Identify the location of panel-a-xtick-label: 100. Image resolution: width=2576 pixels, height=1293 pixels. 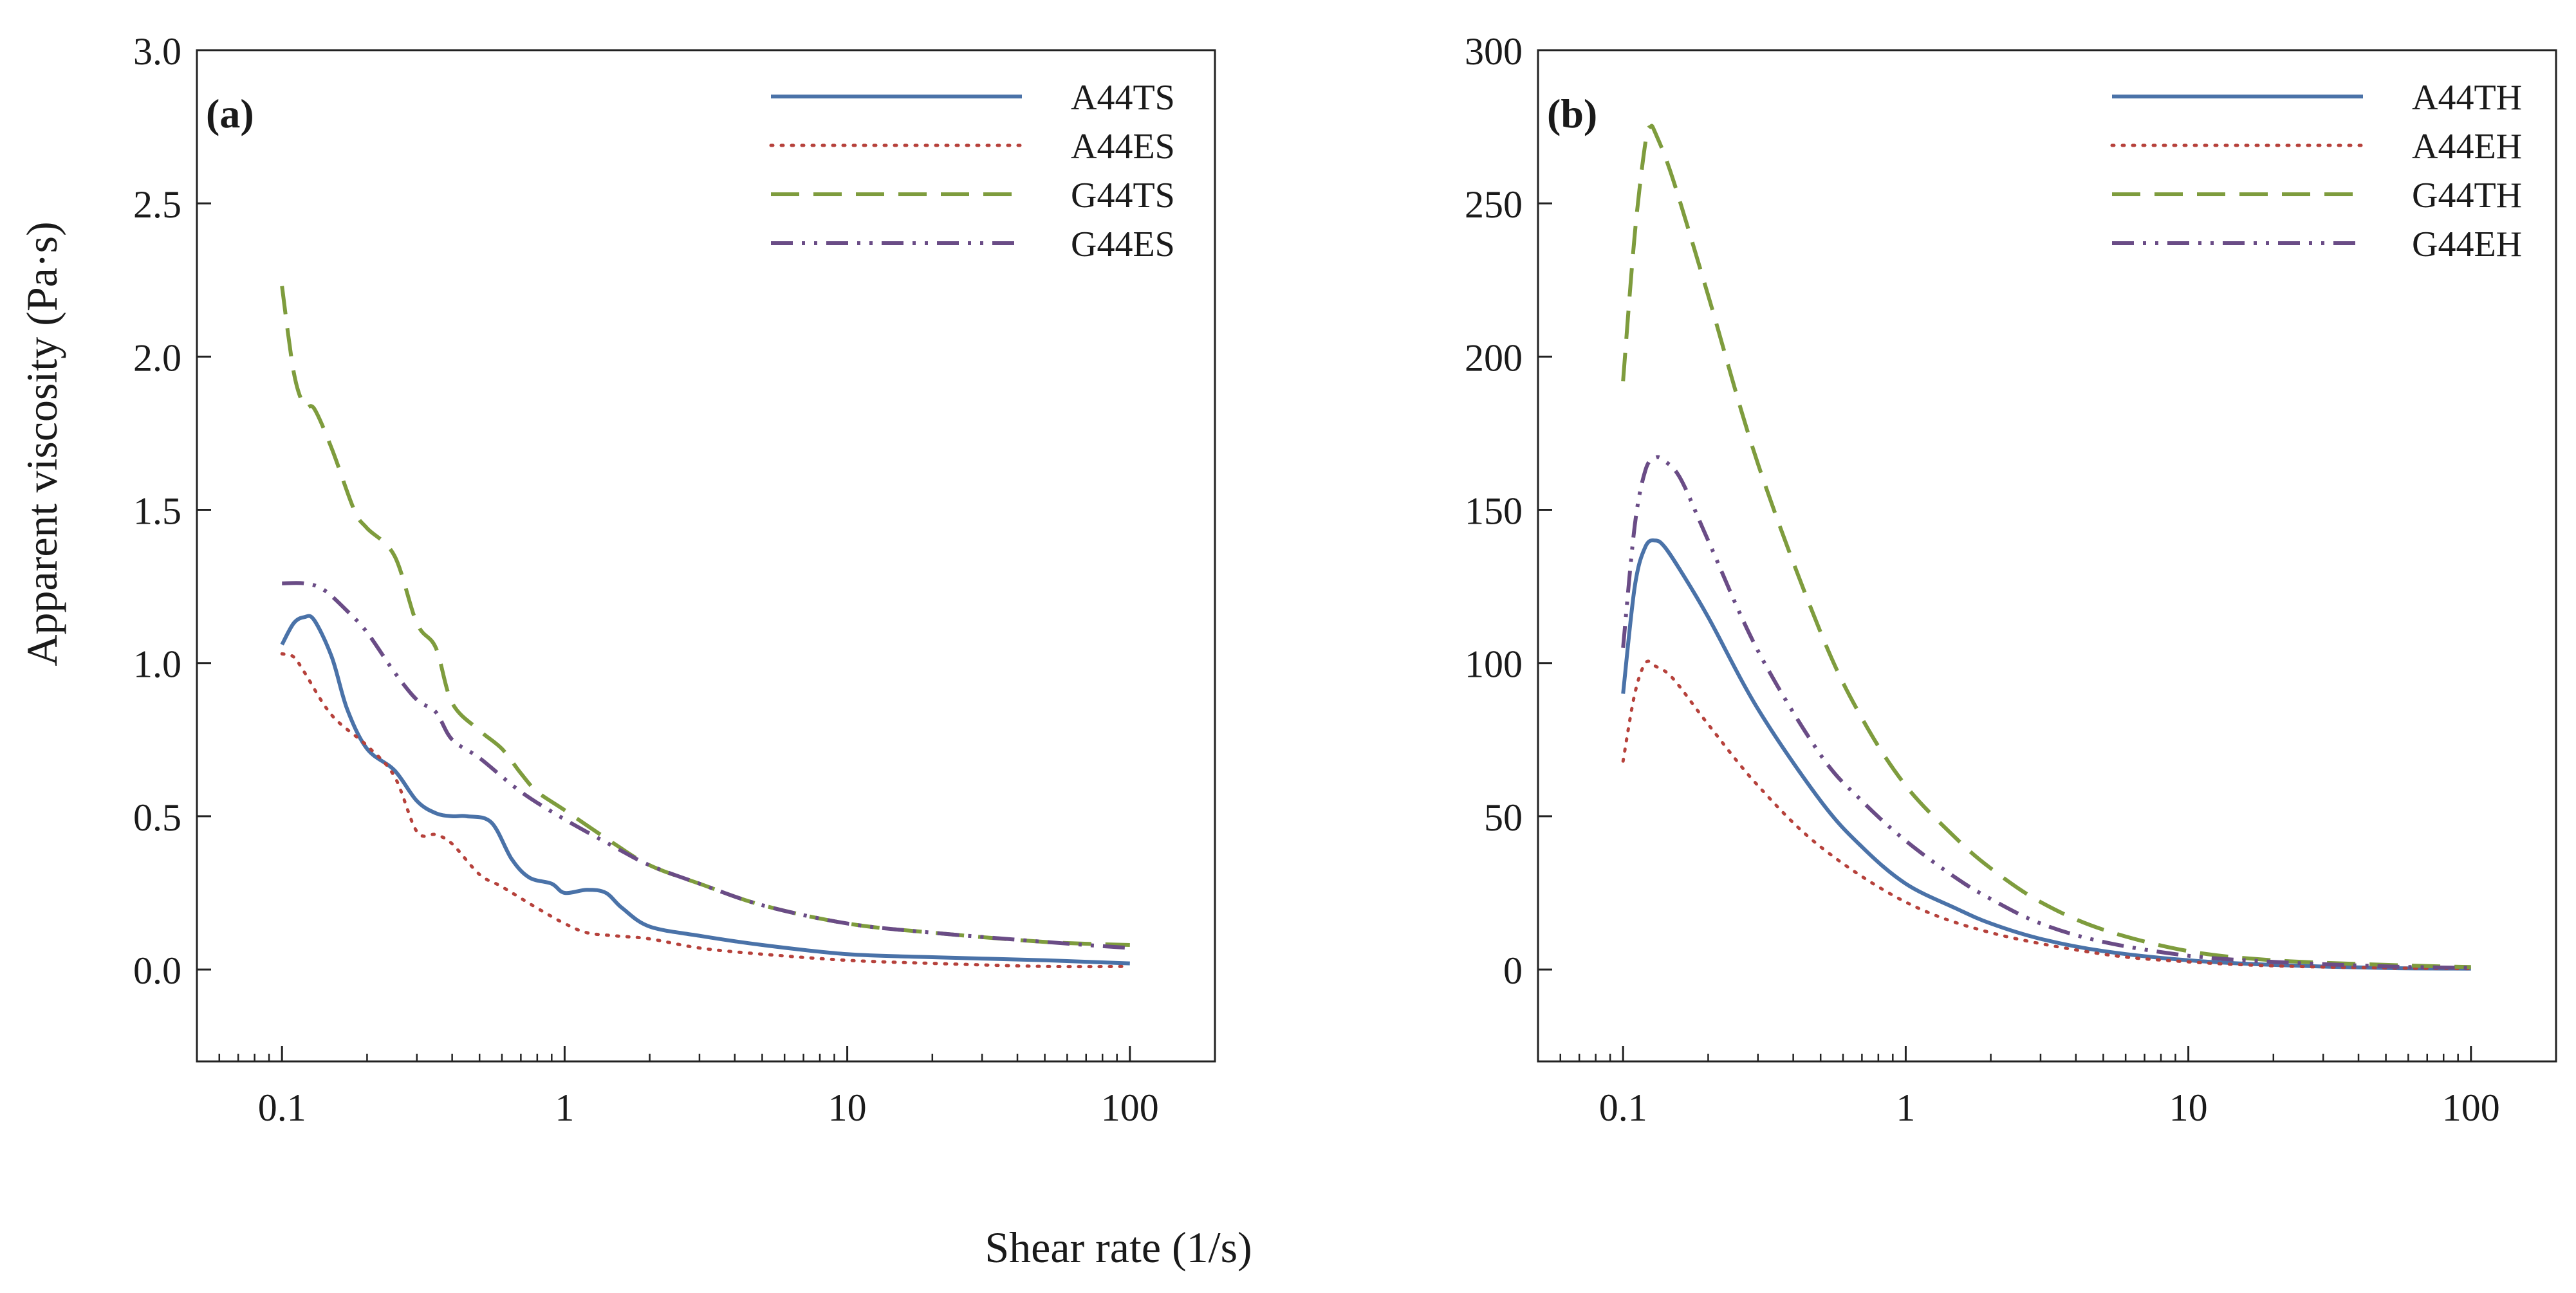
(1130, 1108).